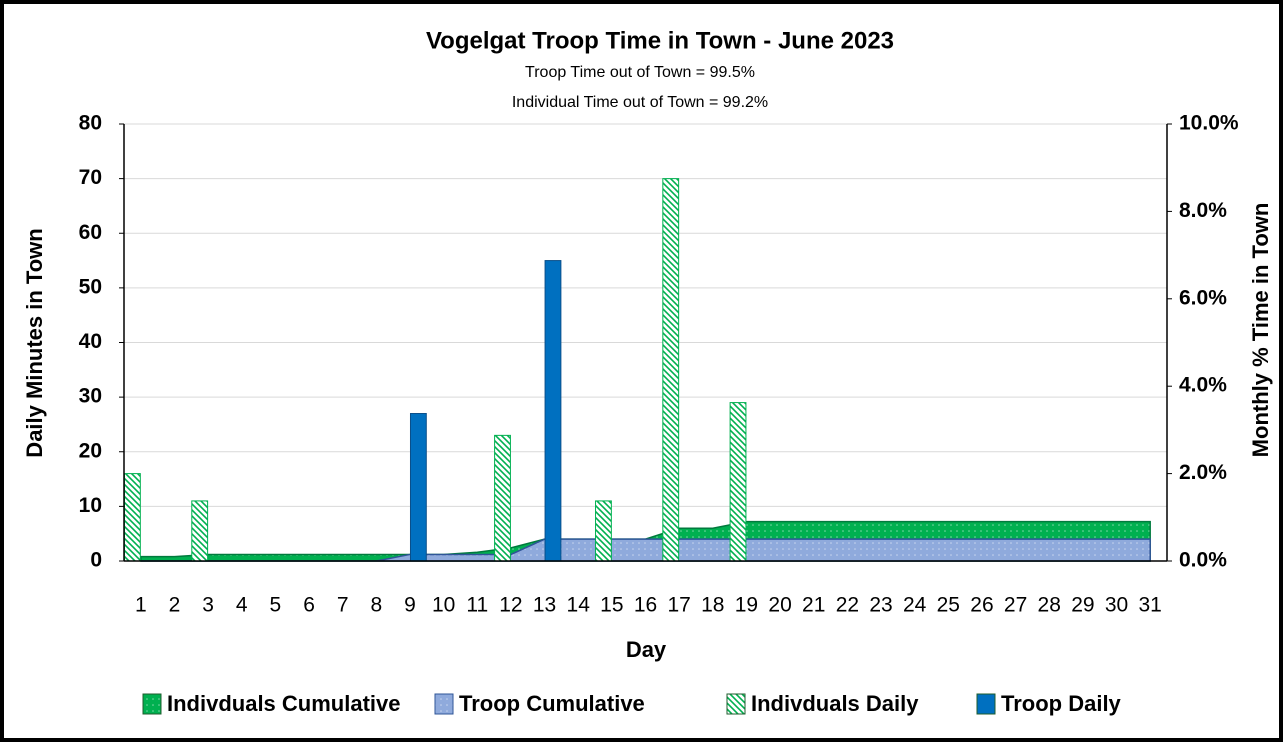 The width and height of the screenshot is (1283, 742). What do you see at coordinates (1209, 123) in the screenshot?
I see `y2-tick-label: 10.0%` at bounding box center [1209, 123].